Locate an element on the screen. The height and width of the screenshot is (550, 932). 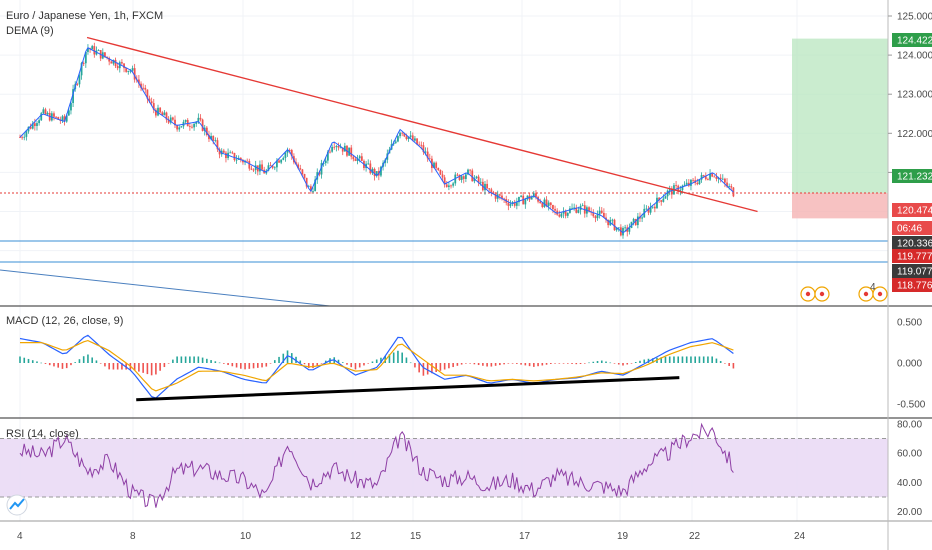
position-target-zone is located at coordinates (840, 115).